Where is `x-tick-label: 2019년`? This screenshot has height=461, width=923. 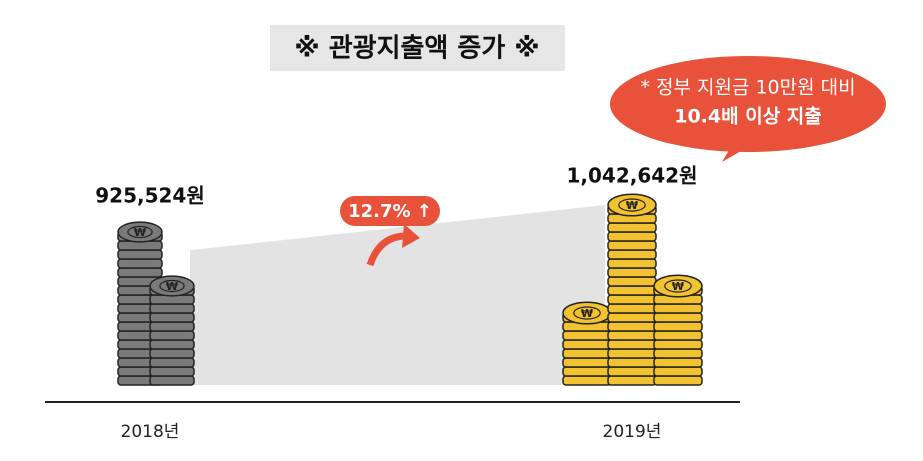
x-tick-label: 2019년 is located at coordinates (632, 432).